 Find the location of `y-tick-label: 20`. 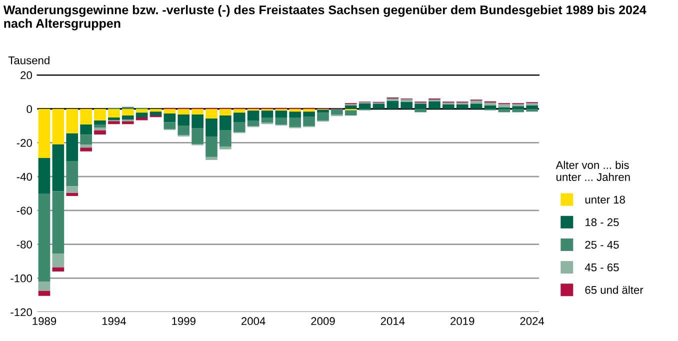

y-tick-label: 20 is located at coordinates (26, 75).